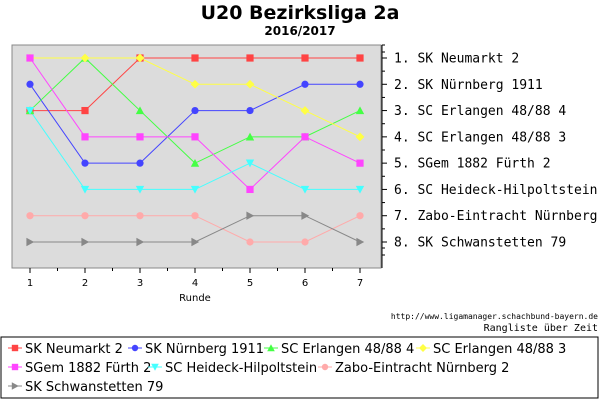 This screenshot has width=600, height=400. Describe the element at coordinates (468, 85) in the screenshot. I see `ranking-label: 2. SK Nürnberg 1911` at that location.